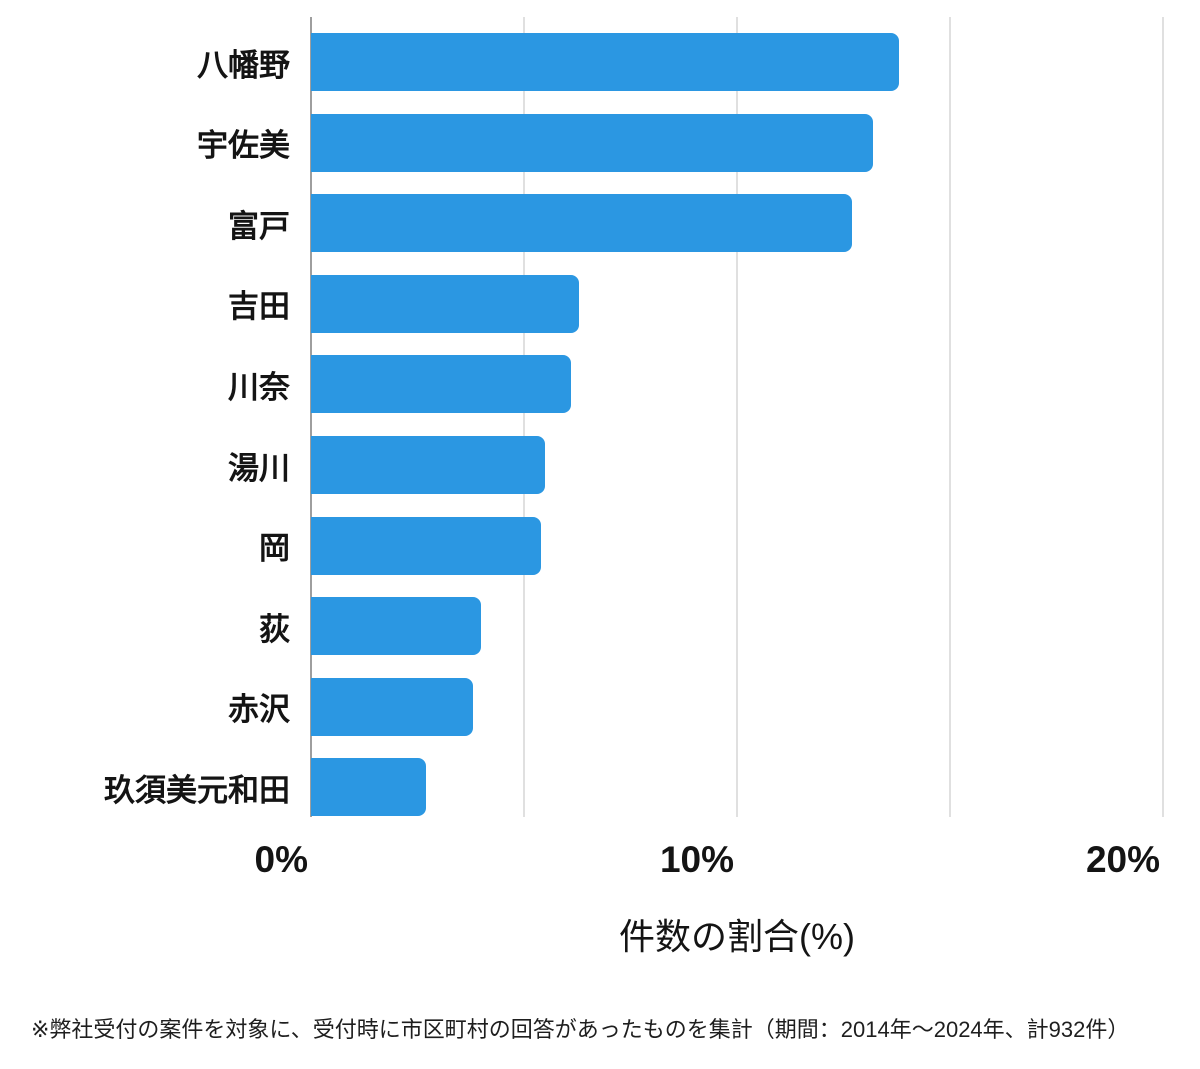 The image size is (1200, 1069). Describe the element at coordinates (259, 710) in the screenshot. I see `y-axis-label-赤沢: 赤沢` at that location.